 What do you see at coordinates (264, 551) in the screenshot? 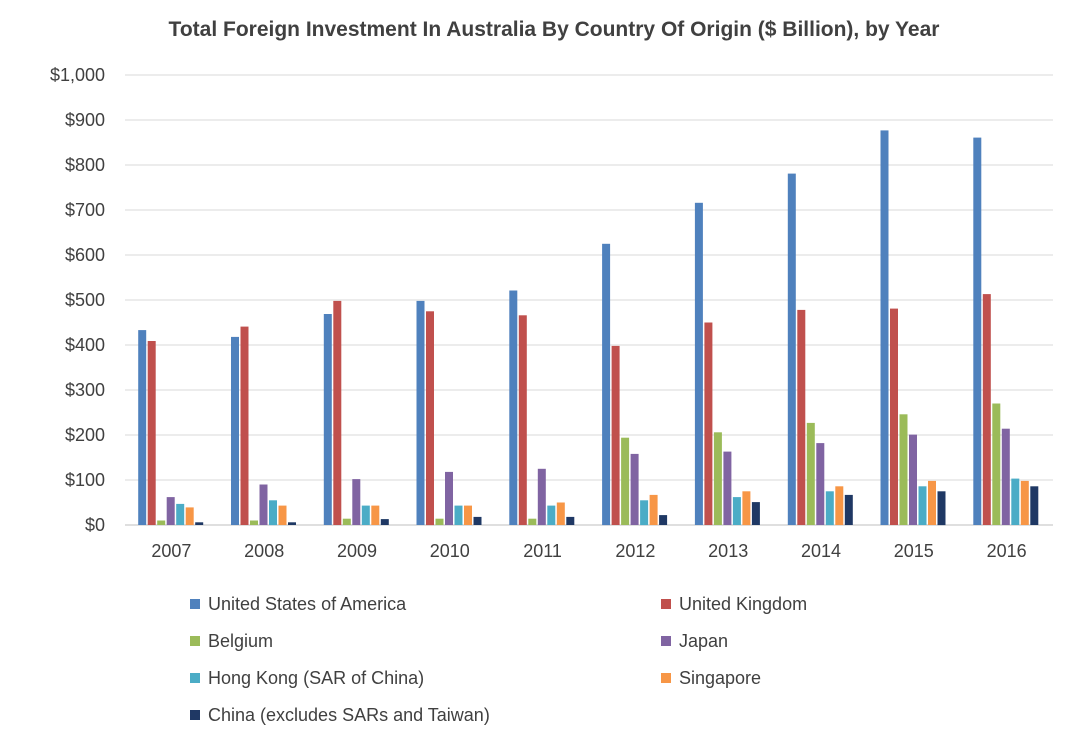
I see `x-tick-label: 2008` at bounding box center [264, 551].